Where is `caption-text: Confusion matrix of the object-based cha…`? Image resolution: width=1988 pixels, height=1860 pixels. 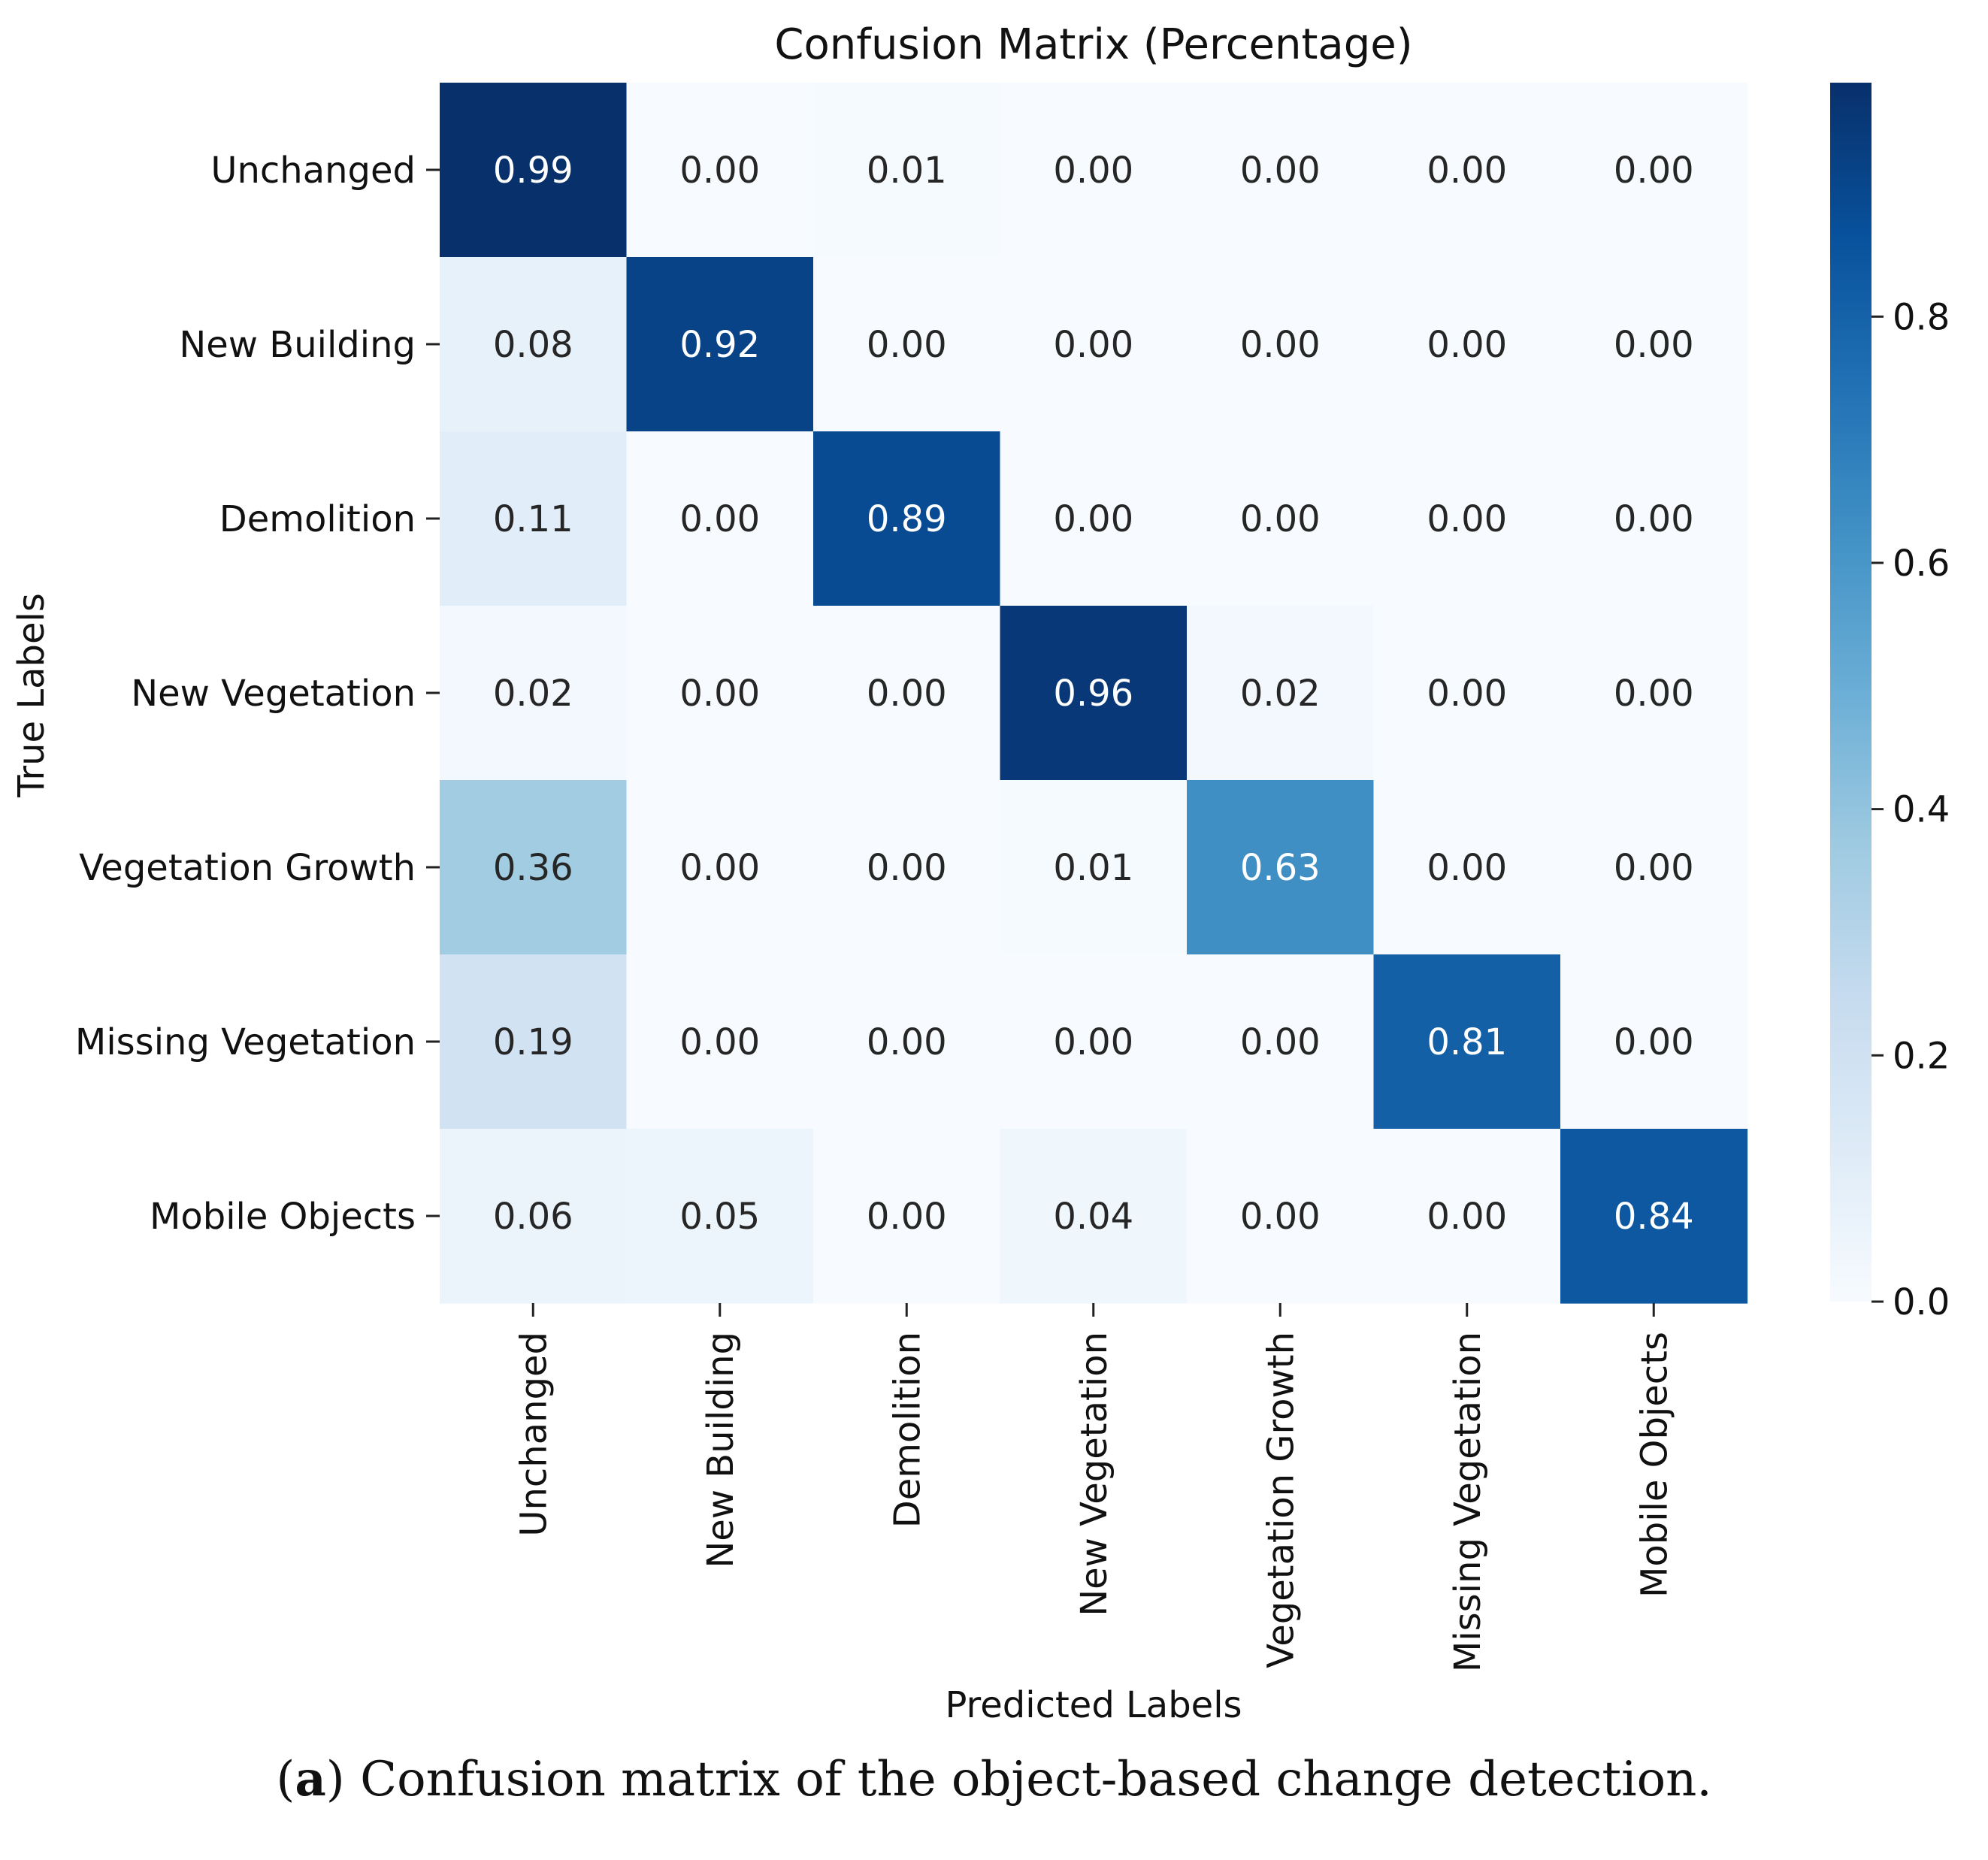 caption-text: Confusion matrix of the object-based cha… is located at coordinates (1036, 1779).